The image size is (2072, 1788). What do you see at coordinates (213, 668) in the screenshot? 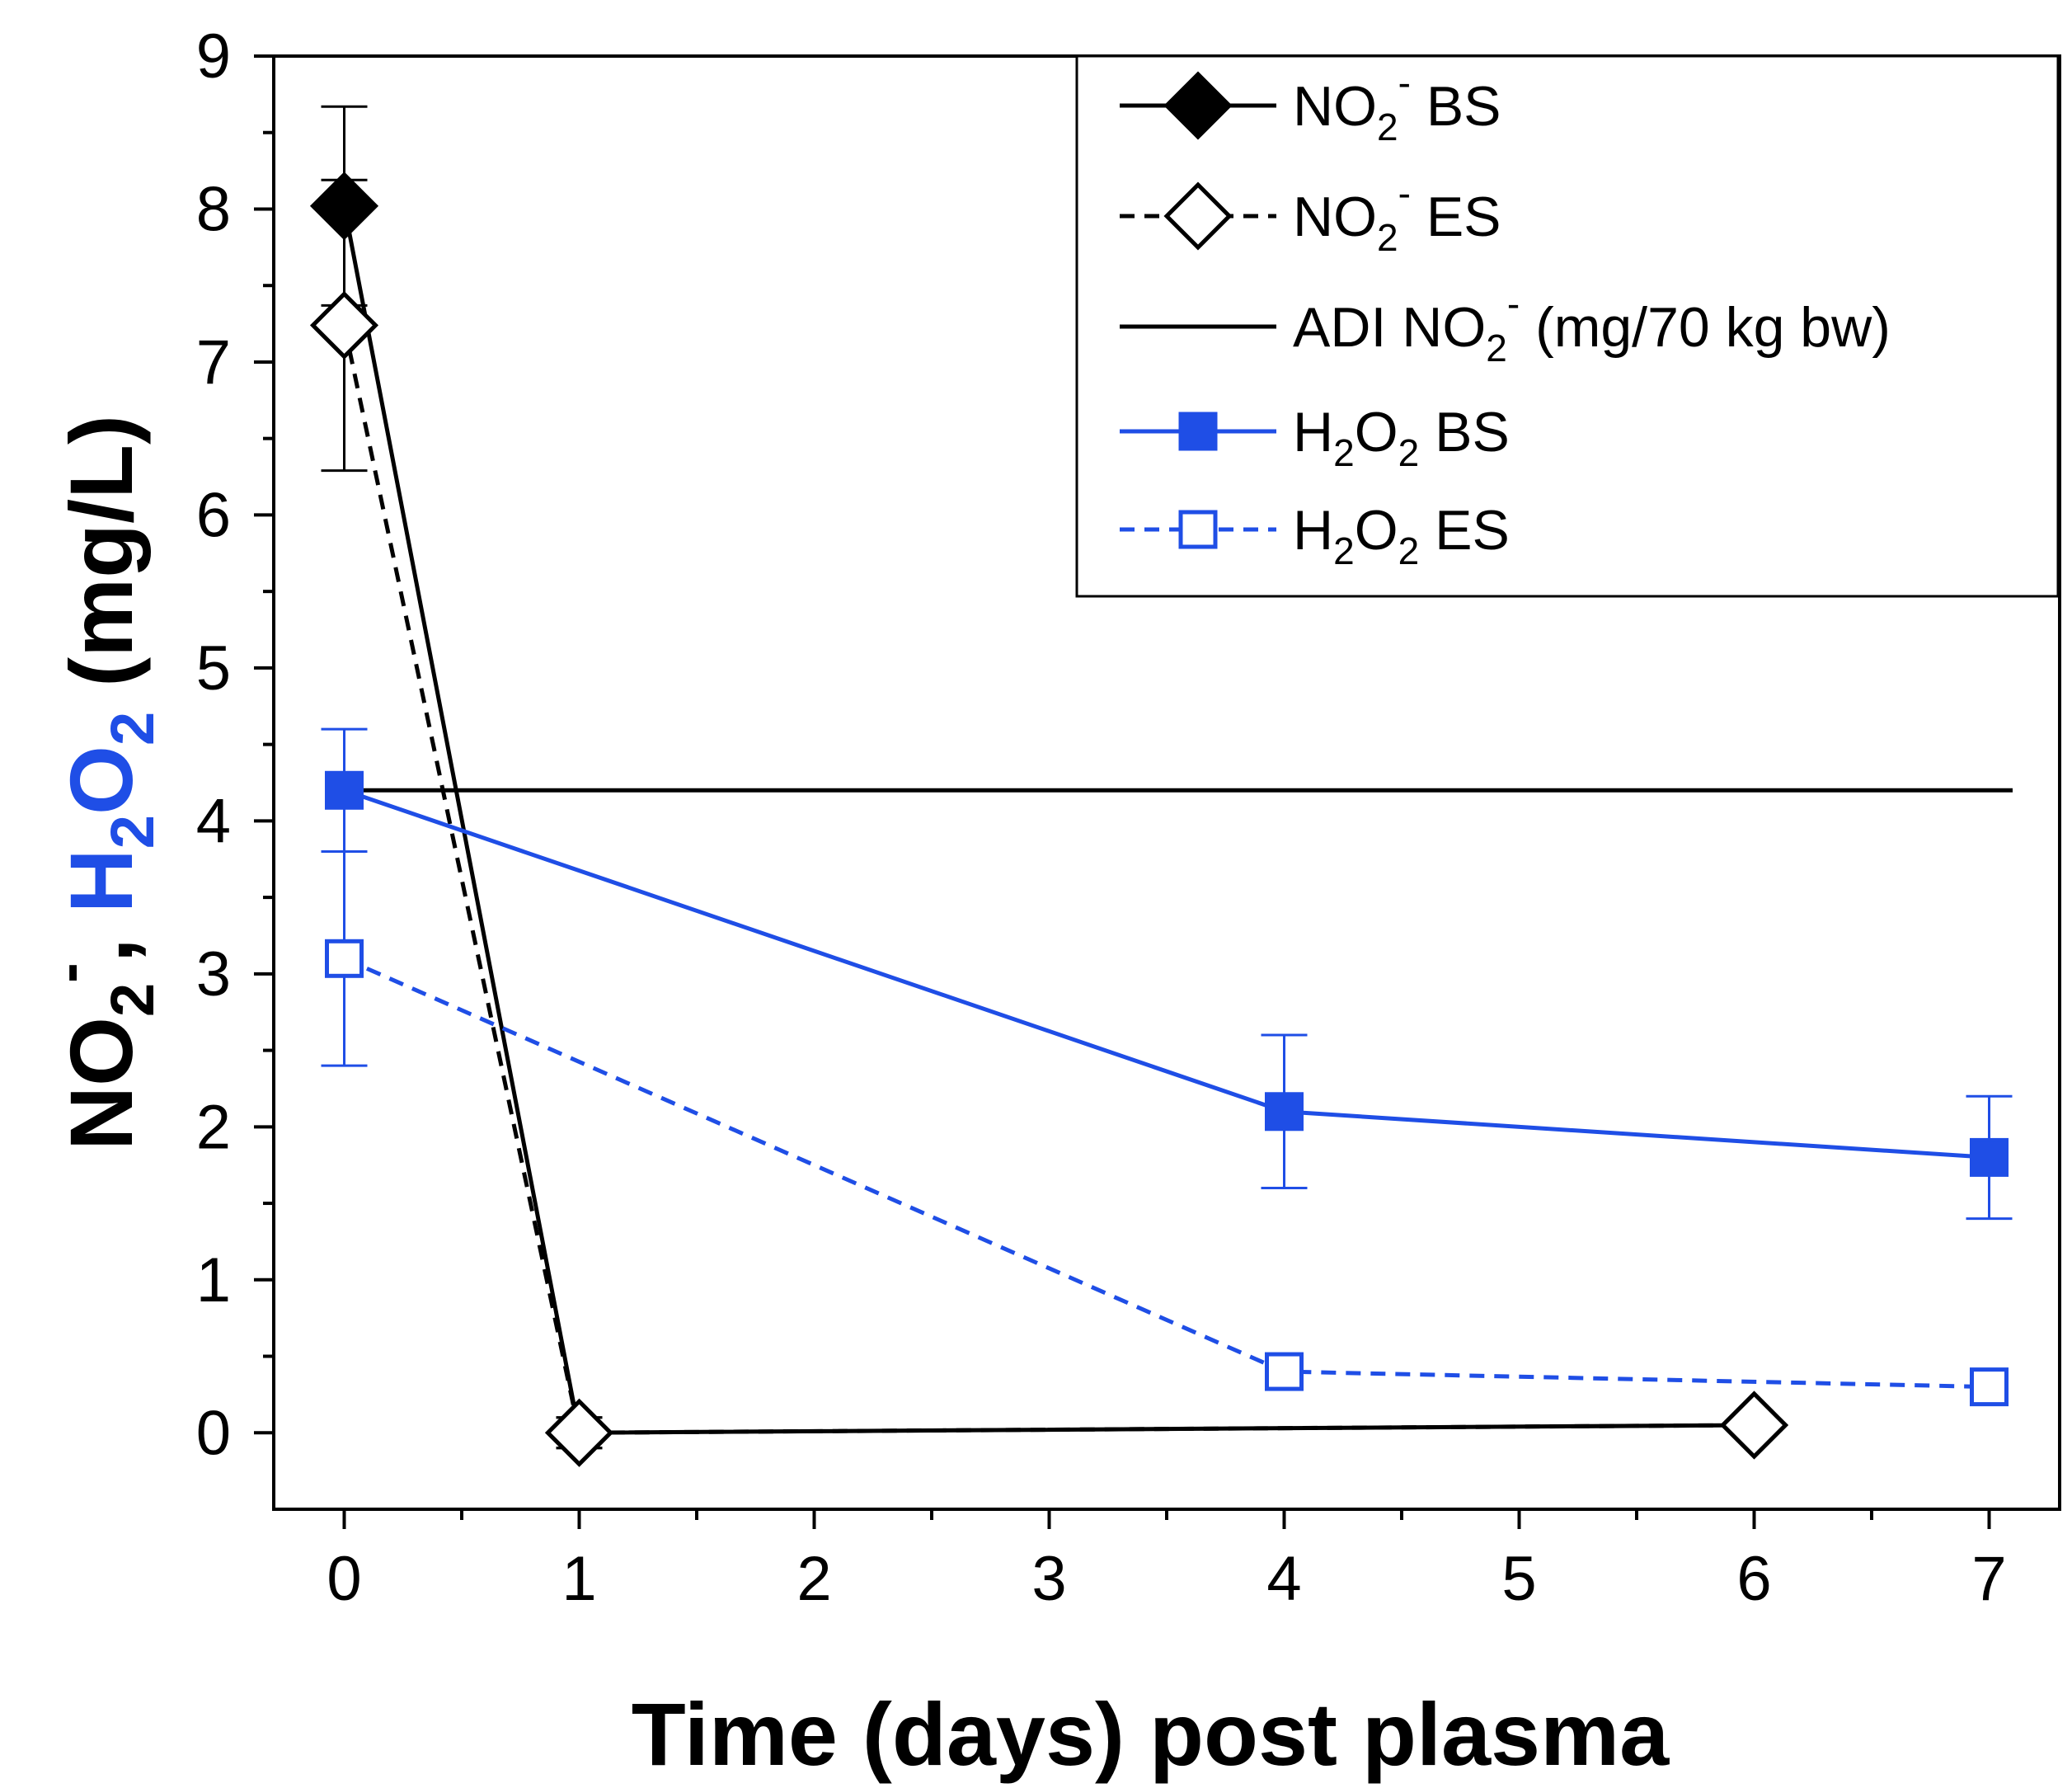
I see `y-tick-label: 5` at bounding box center [213, 668].